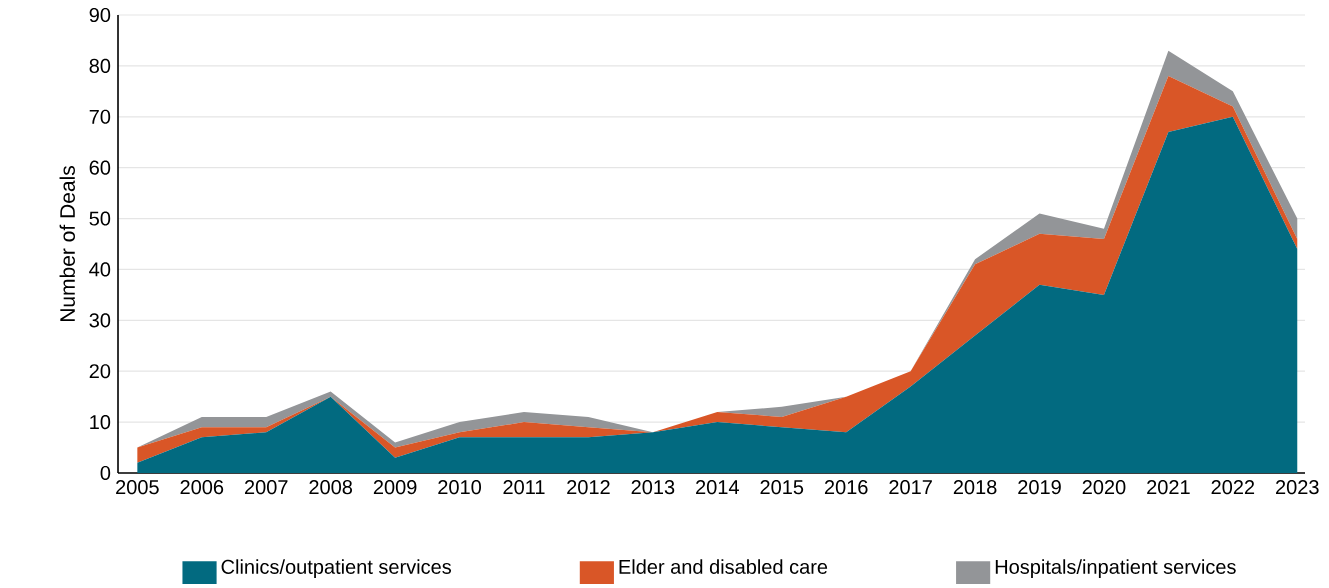 Image resolution: width=1329 pixels, height=588 pixels. Describe the element at coordinates (137, 487) in the screenshot. I see `x-tick-label: 2005` at that location.